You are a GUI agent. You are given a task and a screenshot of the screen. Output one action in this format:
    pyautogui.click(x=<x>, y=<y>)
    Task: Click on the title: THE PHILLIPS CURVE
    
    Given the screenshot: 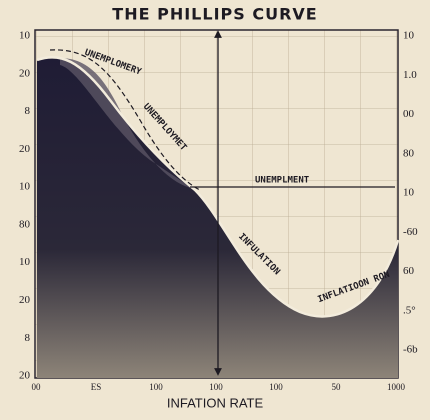 What is the action you would take?
    pyautogui.click(x=214, y=14)
    